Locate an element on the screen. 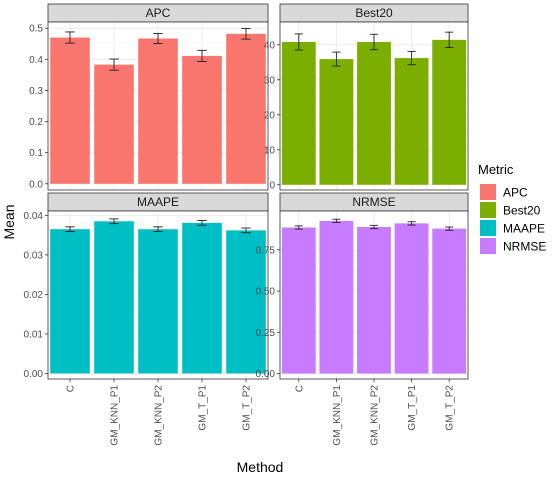 This screenshot has height=477, width=560. bar-apc-gm-knn-p2 is located at coordinates (158, 111).